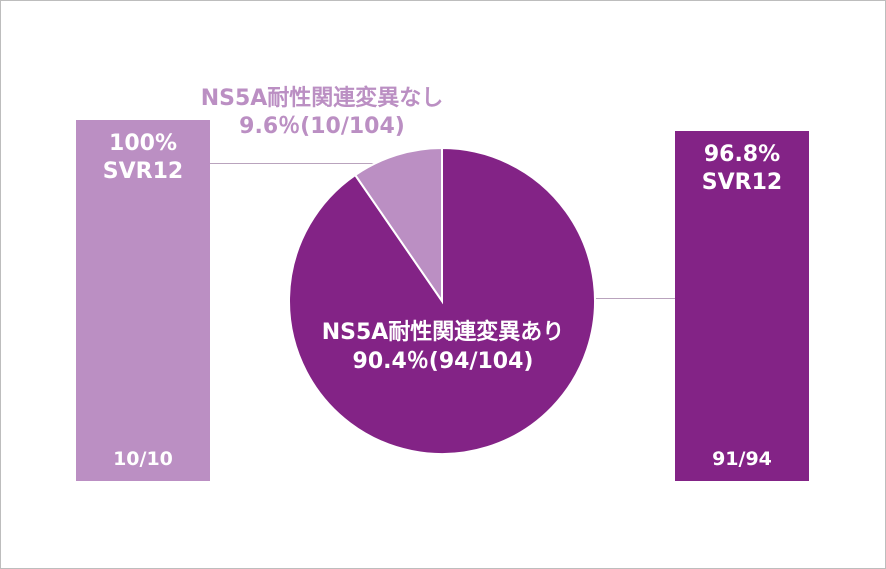 The height and width of the screenshot is (569, 886). Describe the element at coordinates (322, 113) in the screenshot. I see `pie-label-no-variant: NS5A耐性関連変異なし 9.6％(10/104)` at that location.